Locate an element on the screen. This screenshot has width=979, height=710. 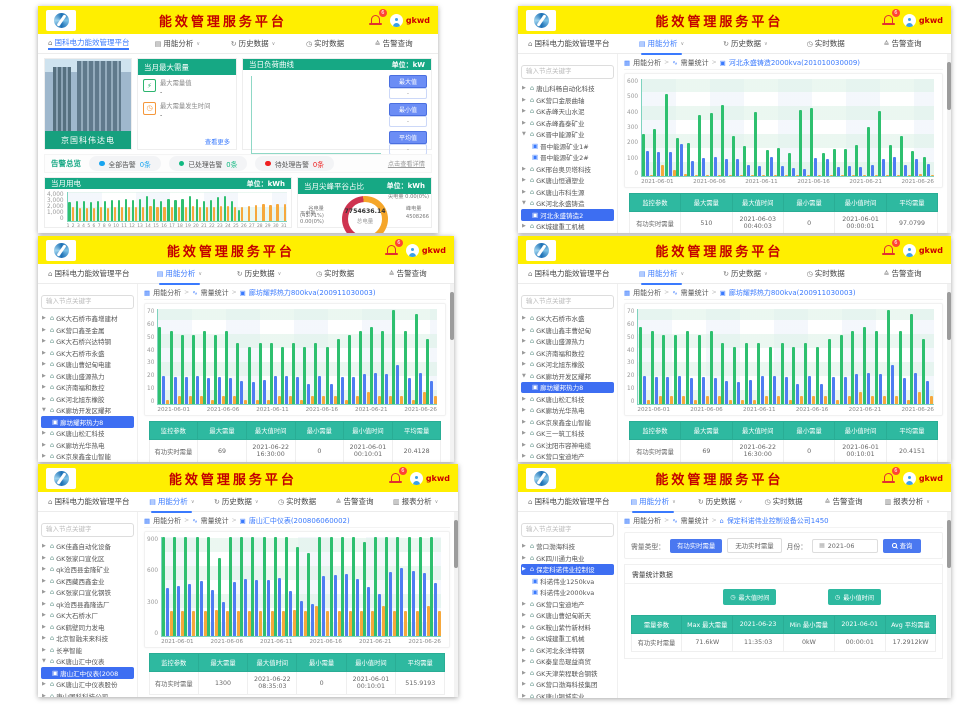
tree-node: ▶ ⌂ GK秦皇岛琨益商贸 is located at coordinates (567, 662).